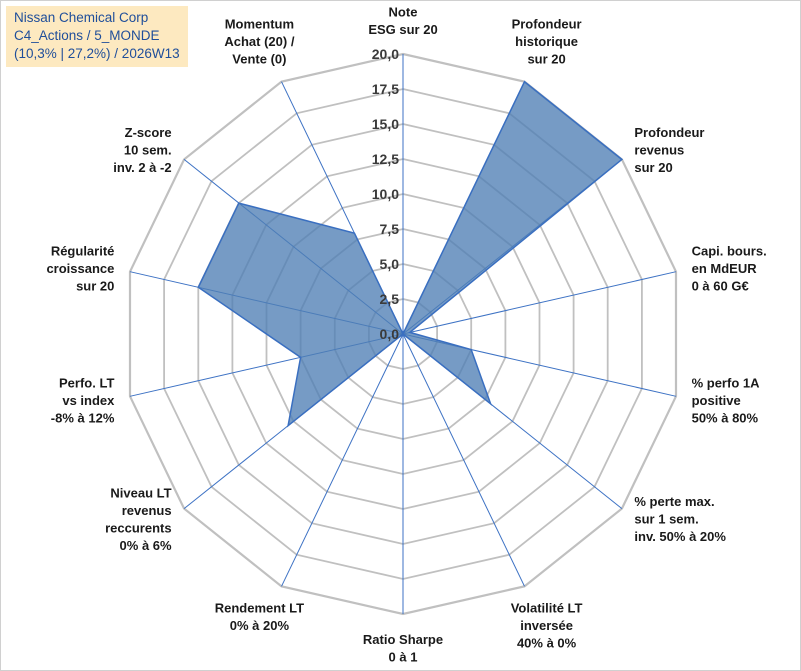 Image resolution: width=801 pixels, height=671 pixels. What do you see at coordinates (385, 89) in the screenshot?
I see `tick-label: 17,5` at bounding box center [385, 89].